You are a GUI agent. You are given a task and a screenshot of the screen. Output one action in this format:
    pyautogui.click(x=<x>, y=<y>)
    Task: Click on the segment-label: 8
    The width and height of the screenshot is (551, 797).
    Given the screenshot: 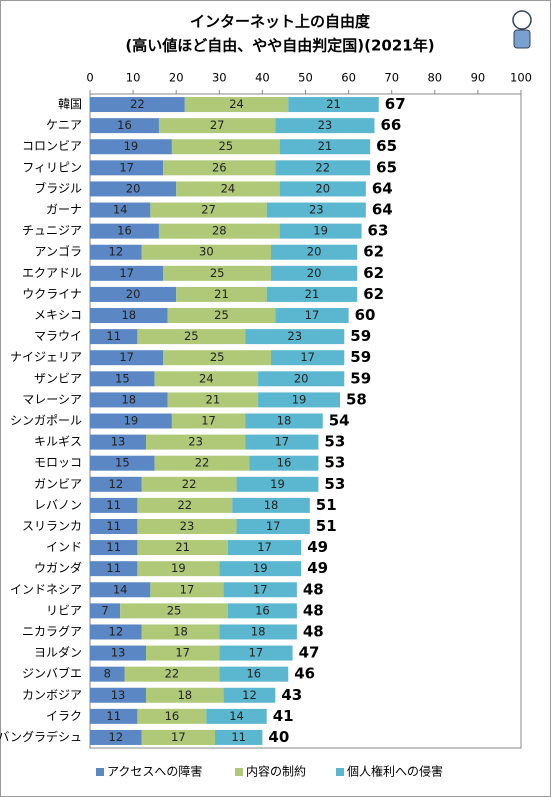 What is the action you would take?
    pyautogui.click(x=107, y=674)
    